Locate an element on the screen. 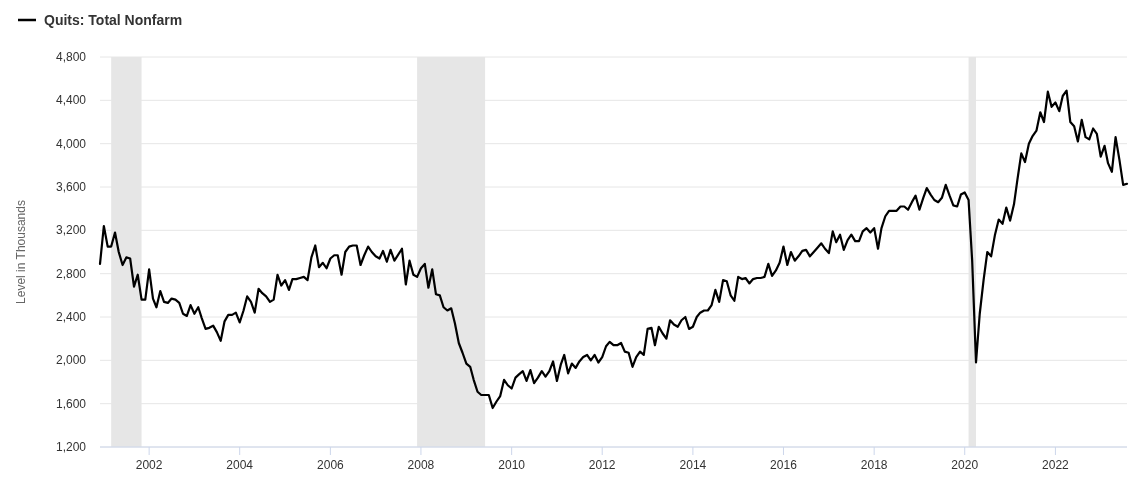  y-tick-label: 4,400 is located at coordinates (71, 100).